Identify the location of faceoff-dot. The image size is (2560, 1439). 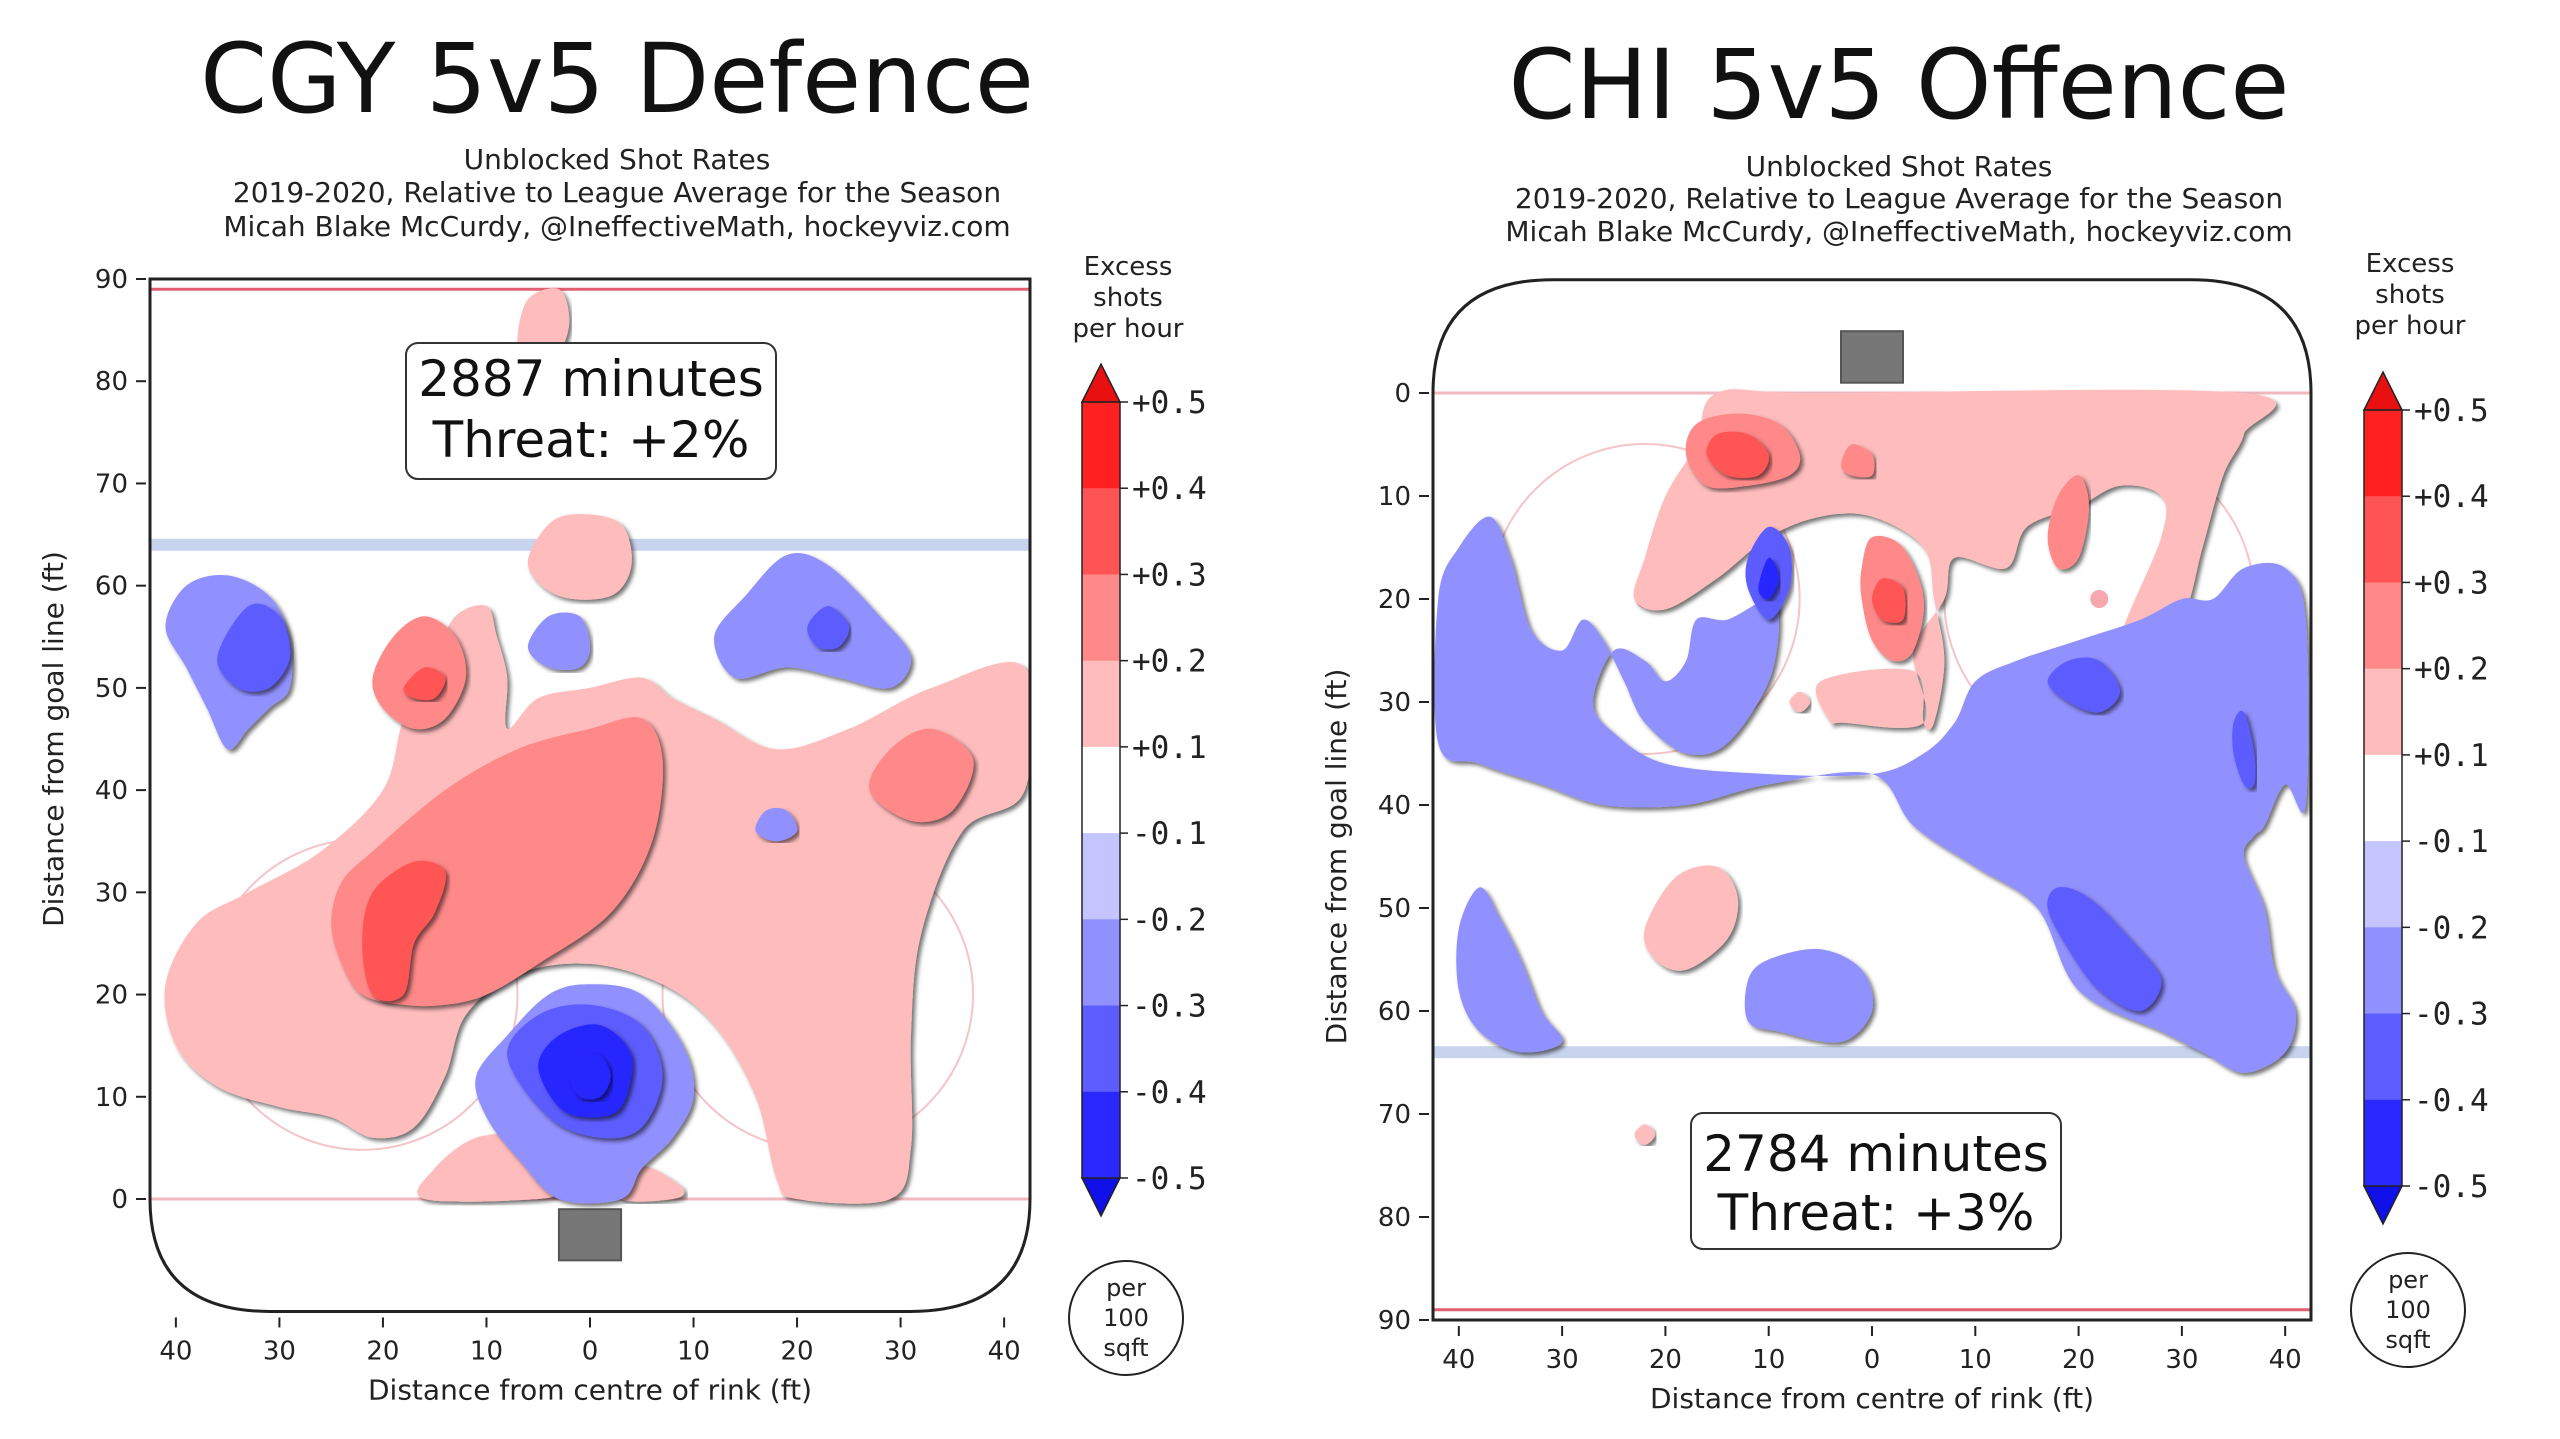
(2099, 599).